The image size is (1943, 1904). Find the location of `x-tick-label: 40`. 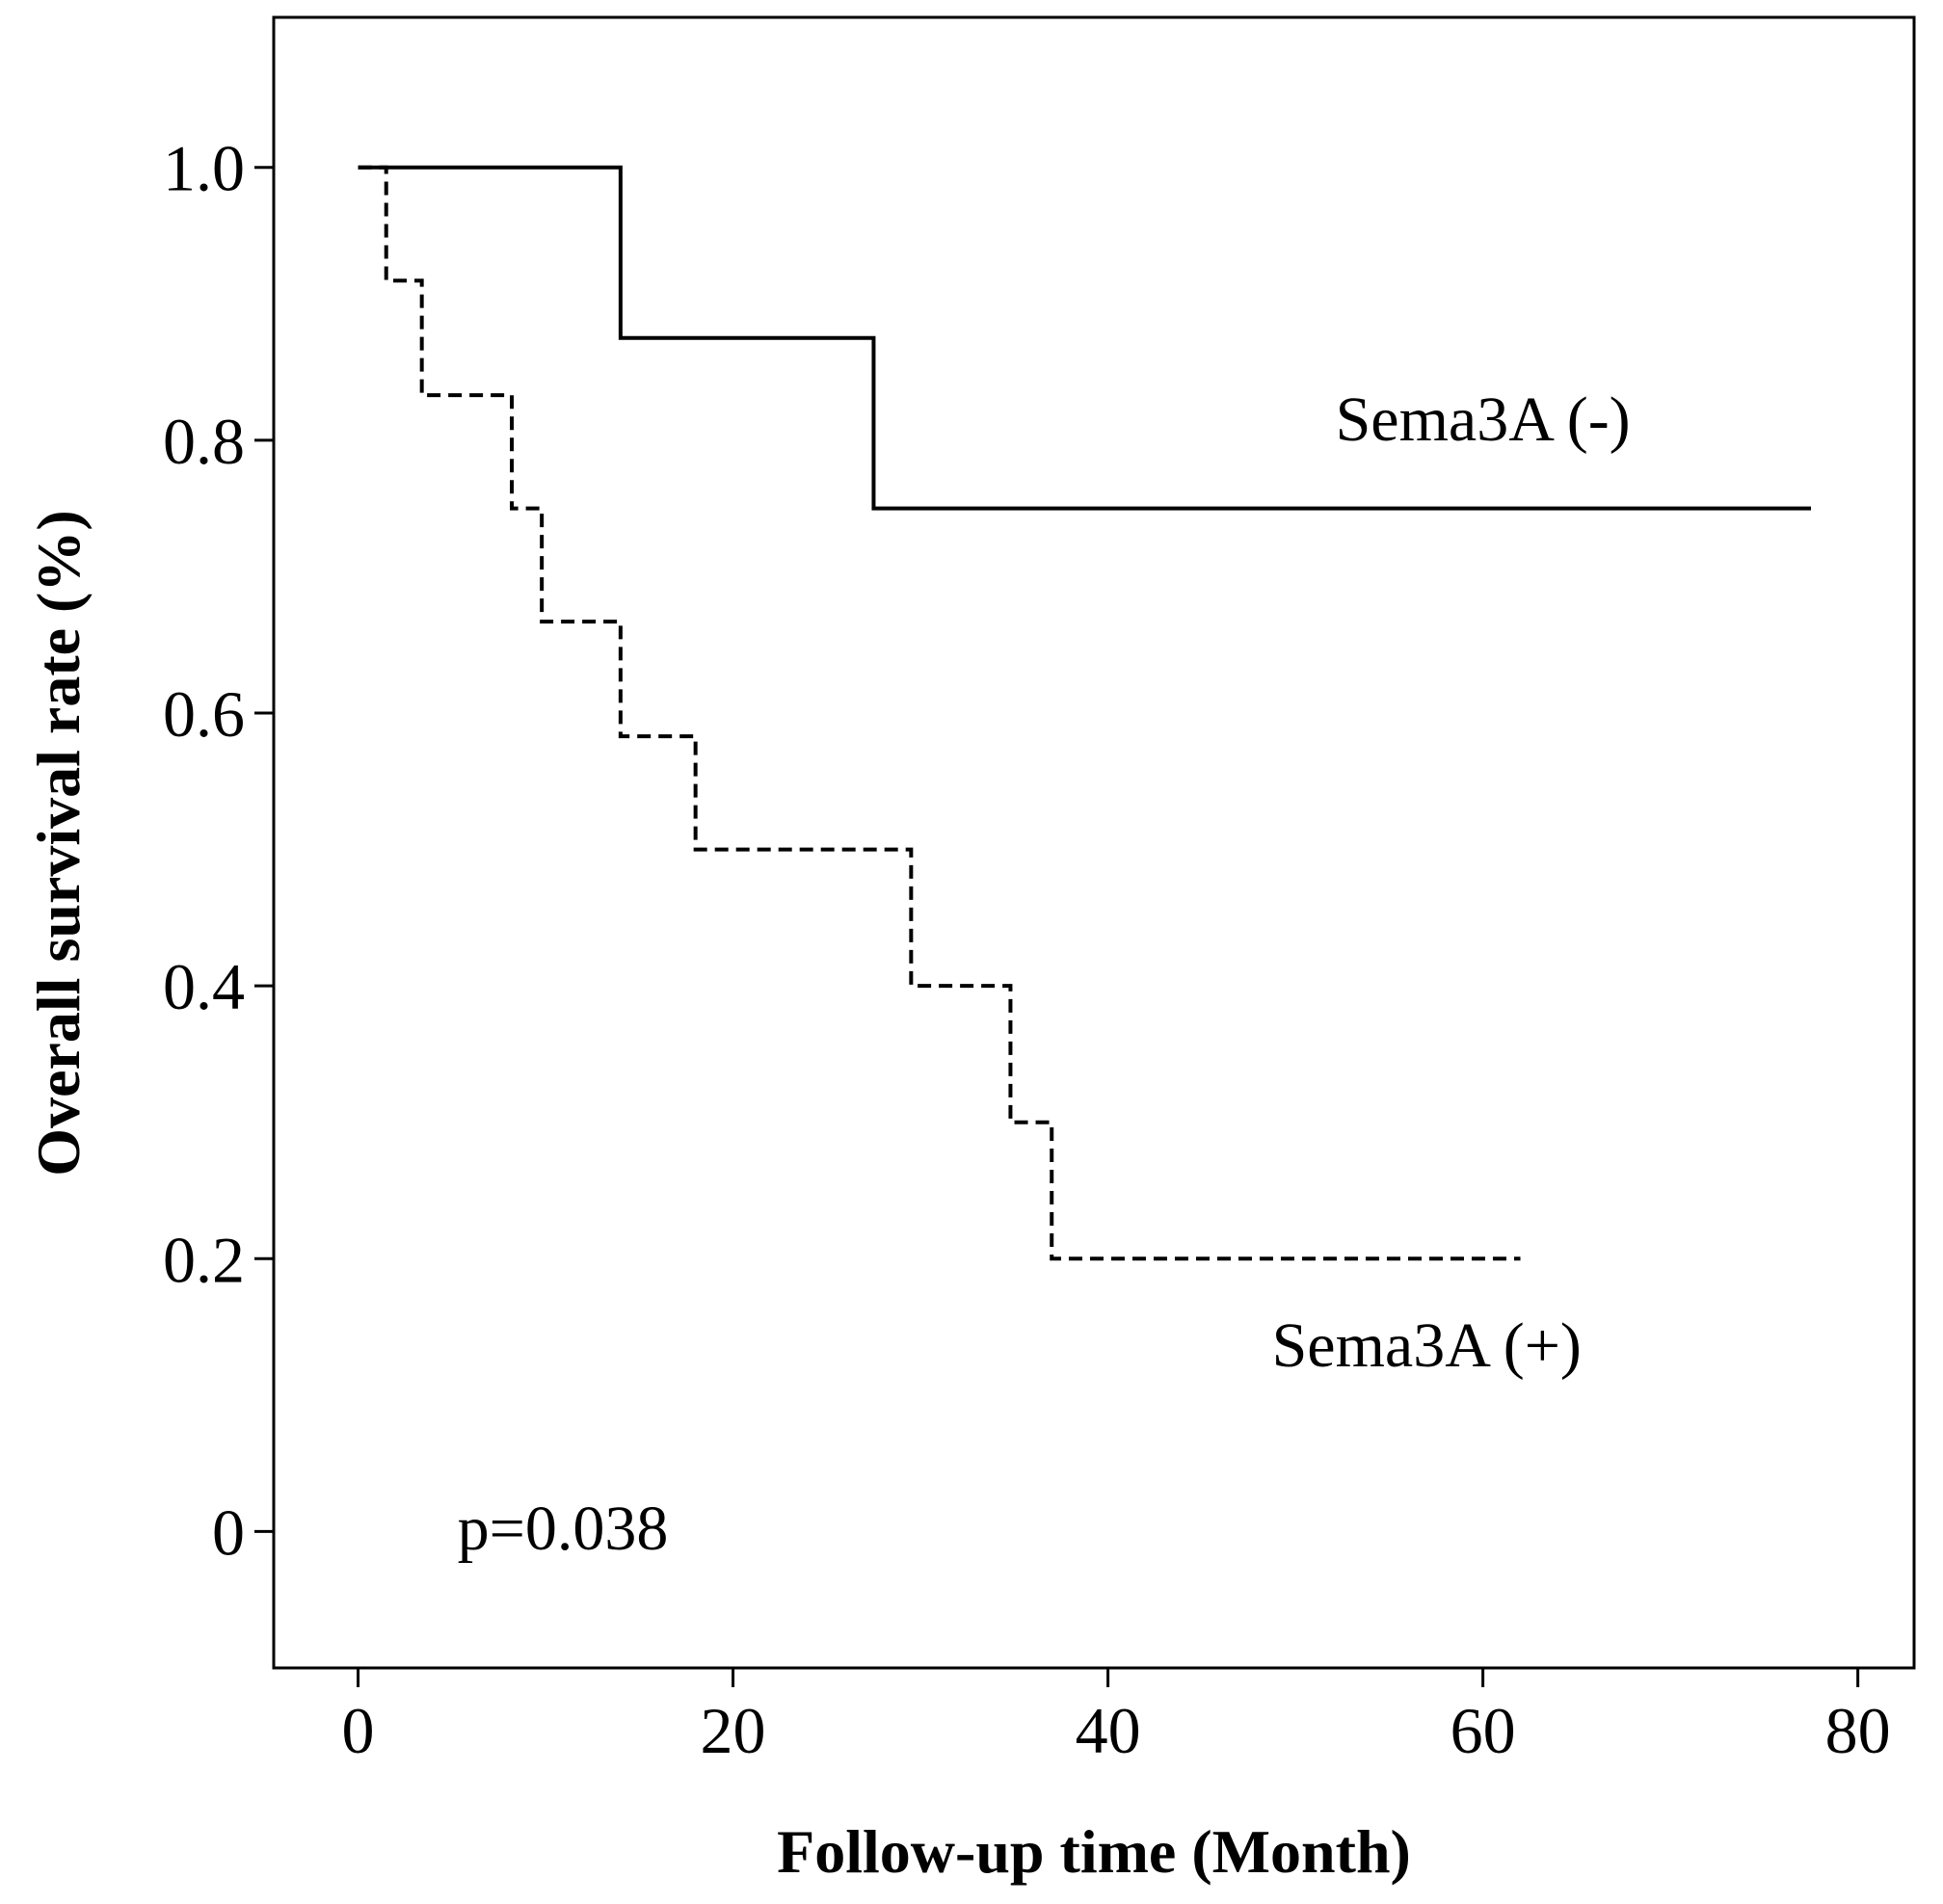

x-tick-label: 40 is located at coordinates (1108, 1731).